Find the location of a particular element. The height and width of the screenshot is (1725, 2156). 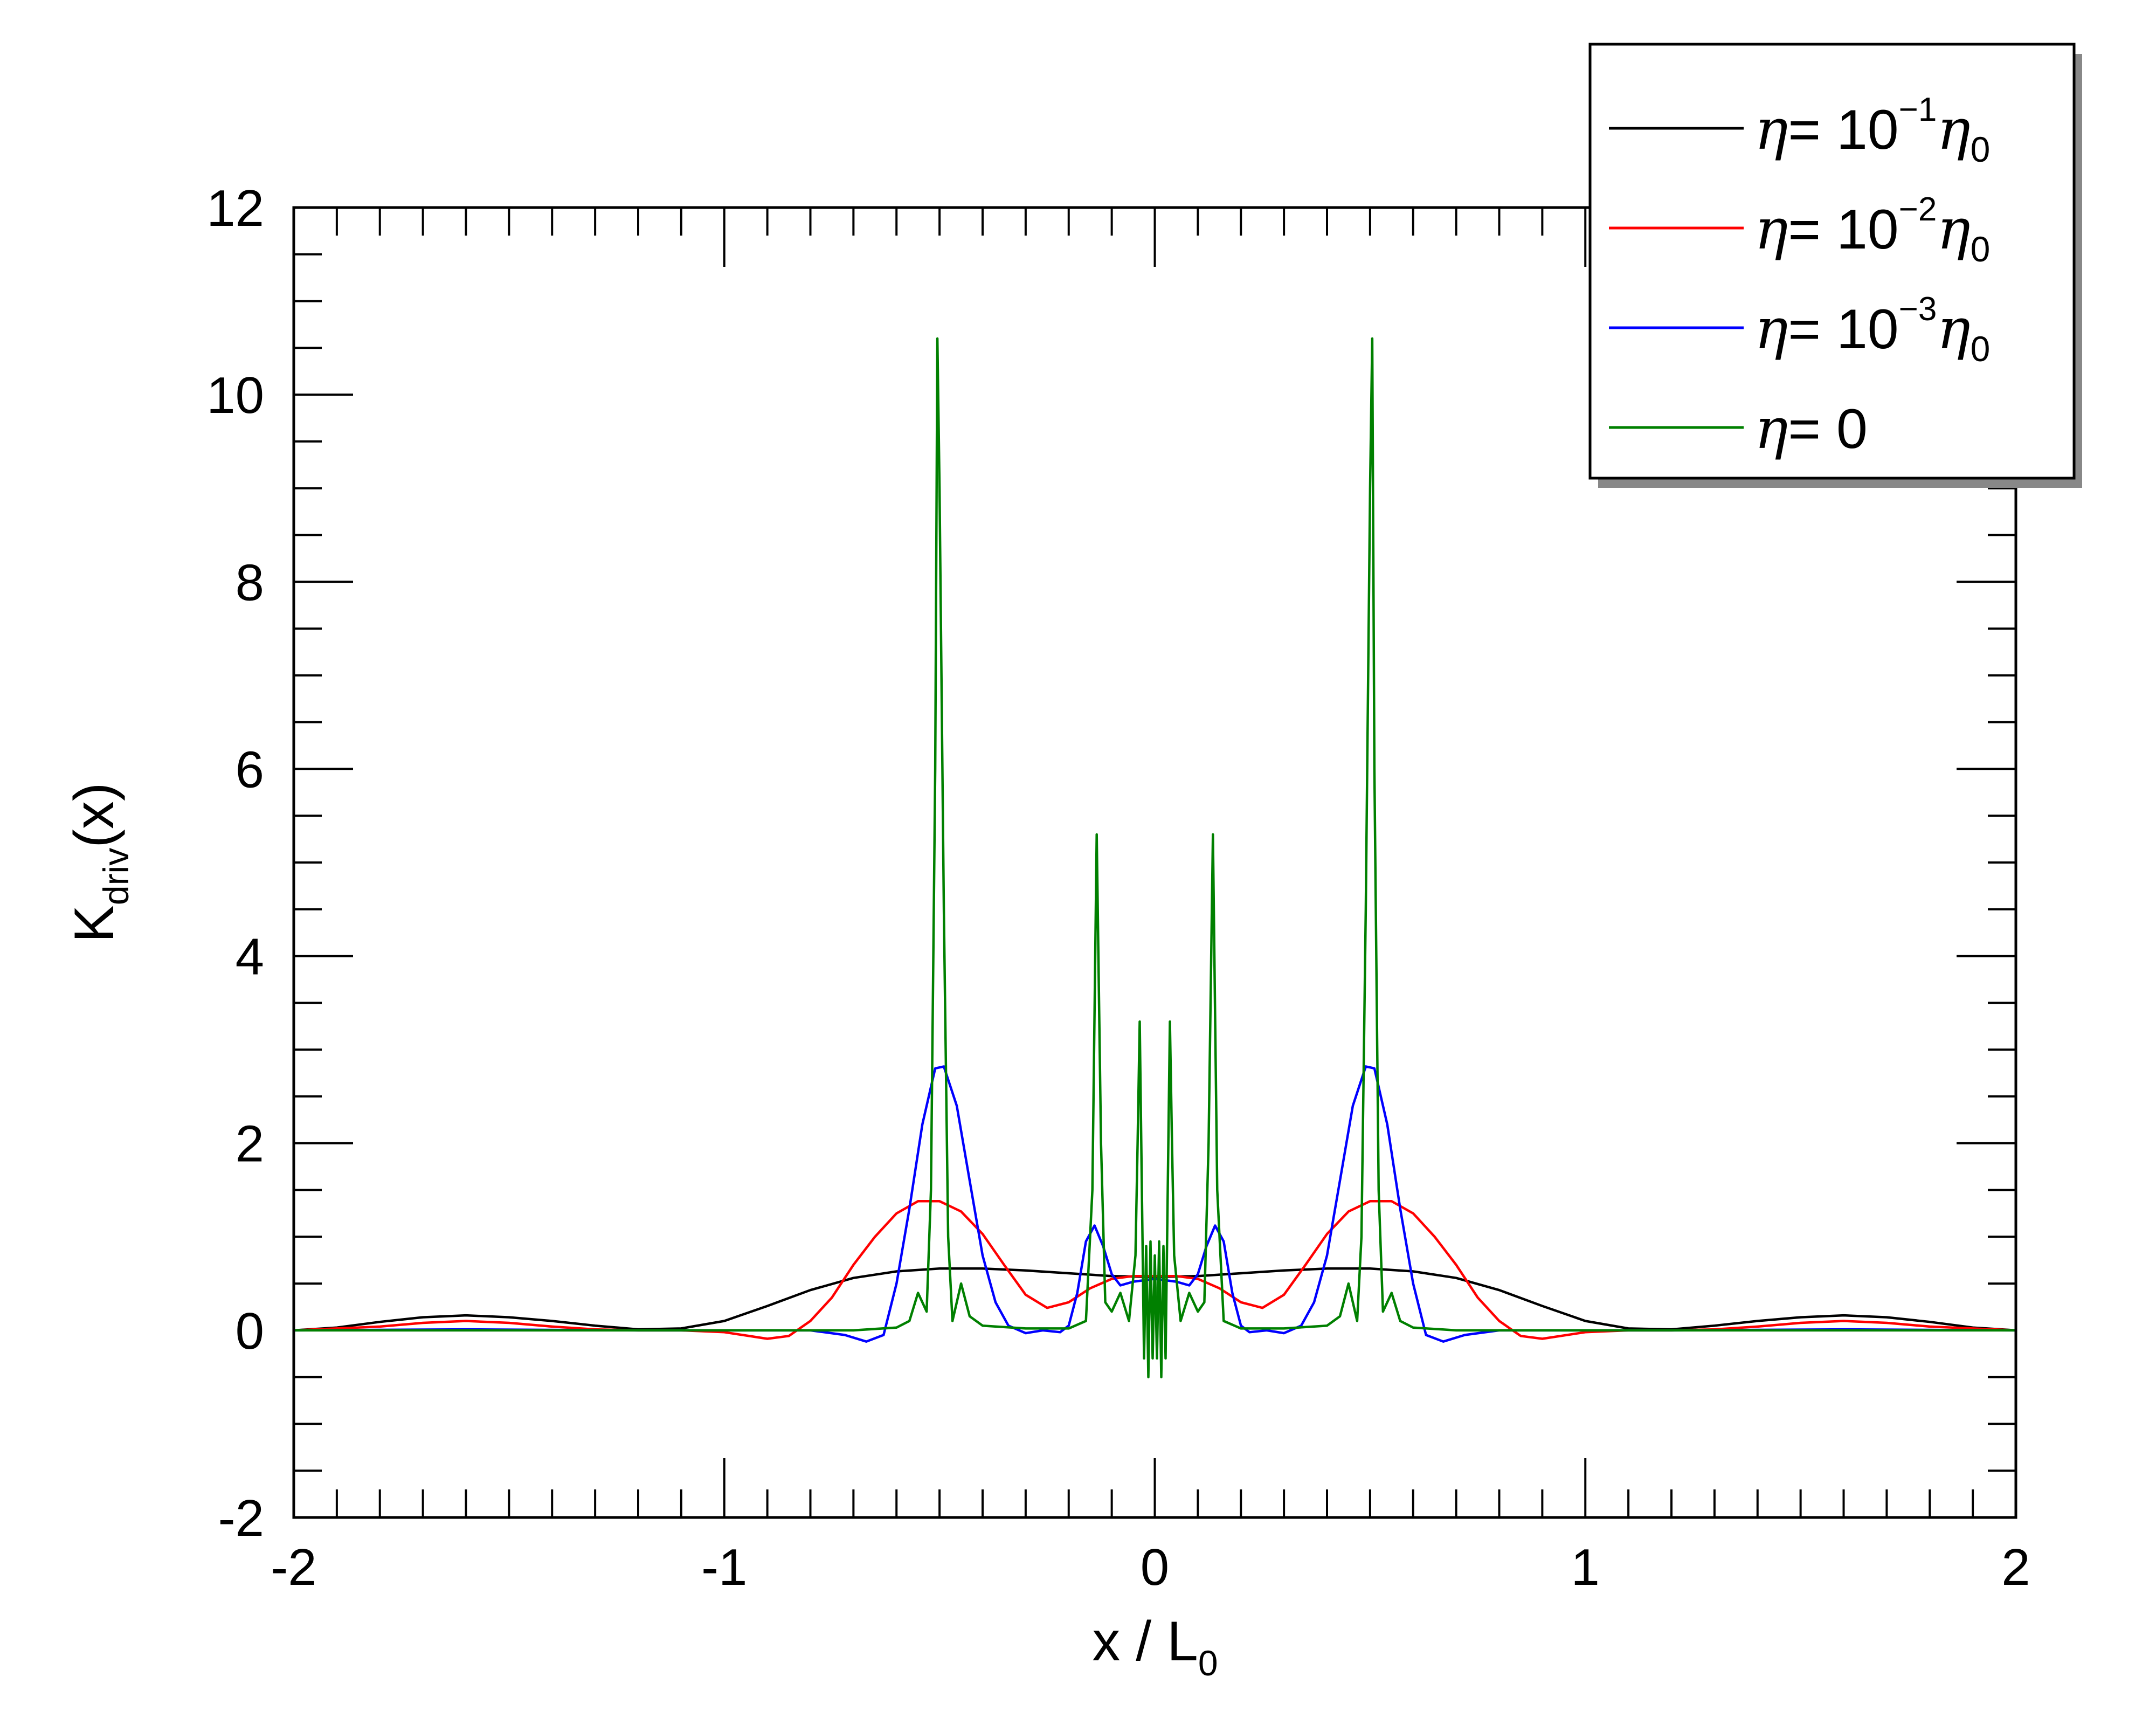

x-tick-label: -2 is located at coordinates (293, 1567).